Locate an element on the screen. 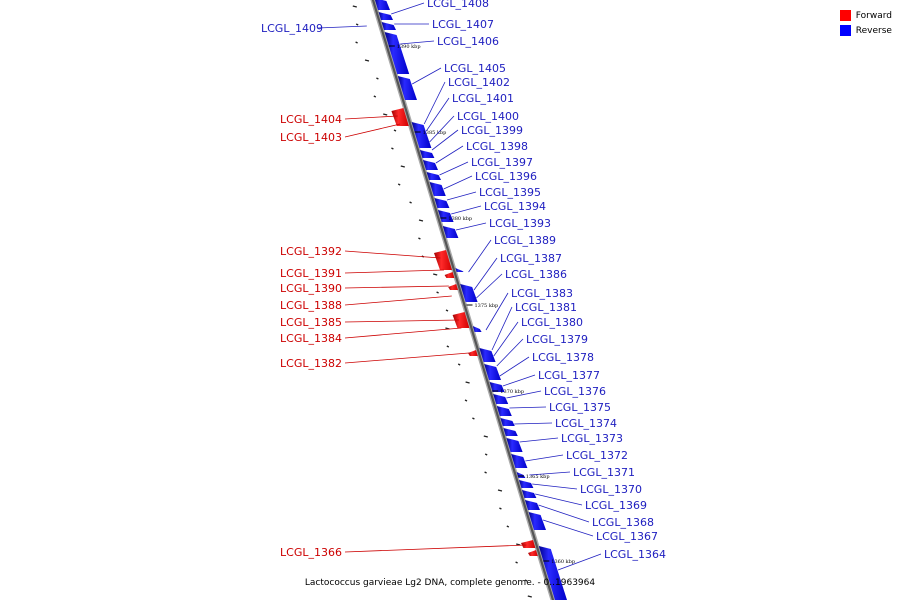  legend-forward: Forward is located at coordinates (865, 15).